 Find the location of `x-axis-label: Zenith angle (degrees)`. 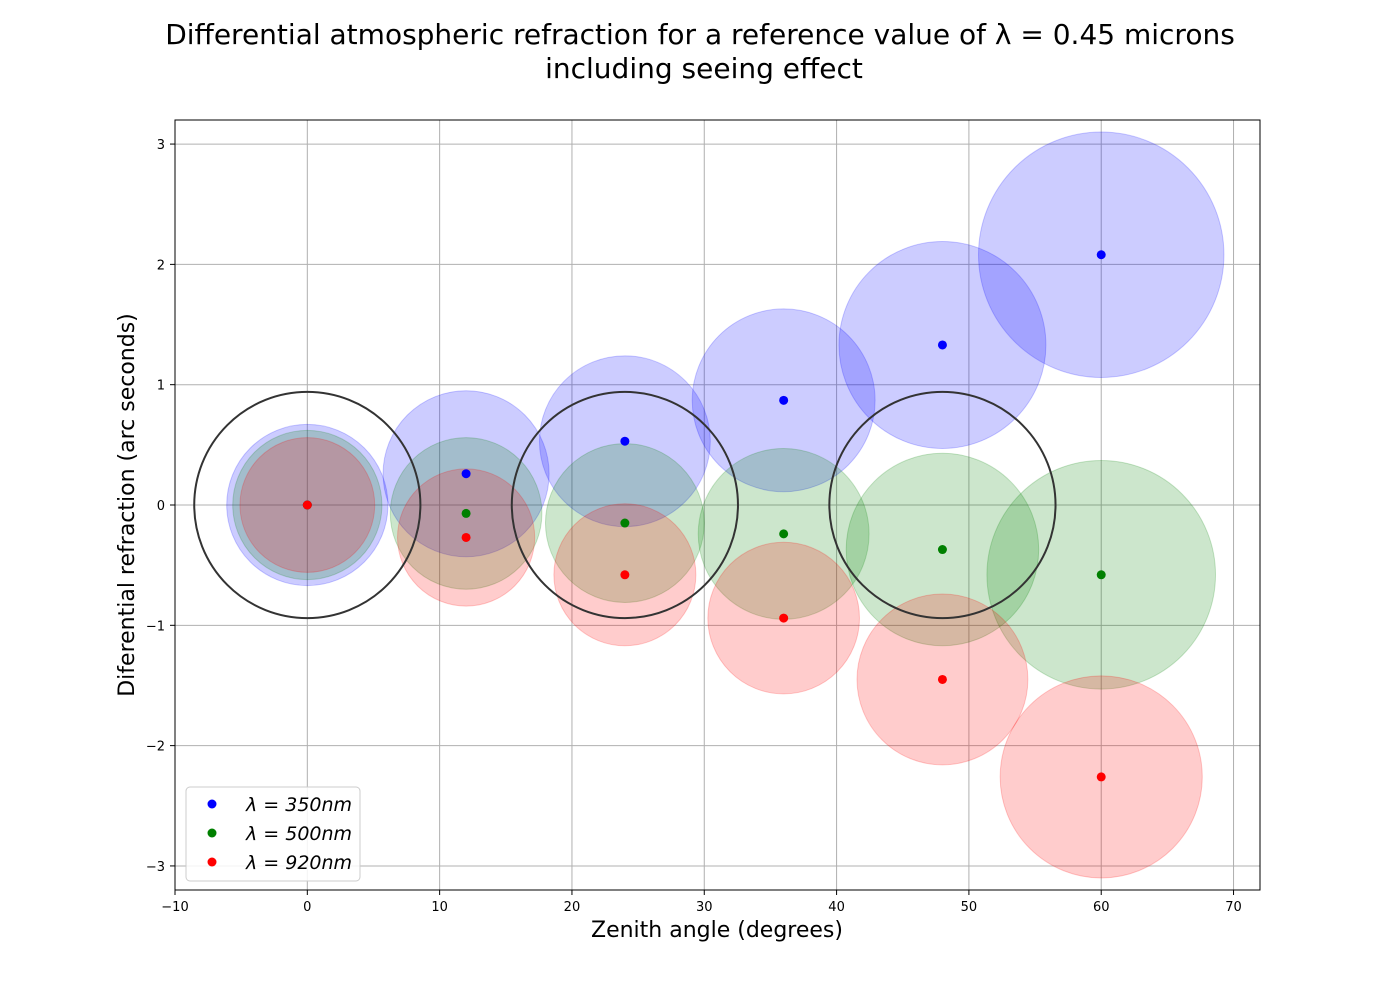

x-axis-label: Zenith angle (degrees) is located at coordinates (717, 930).